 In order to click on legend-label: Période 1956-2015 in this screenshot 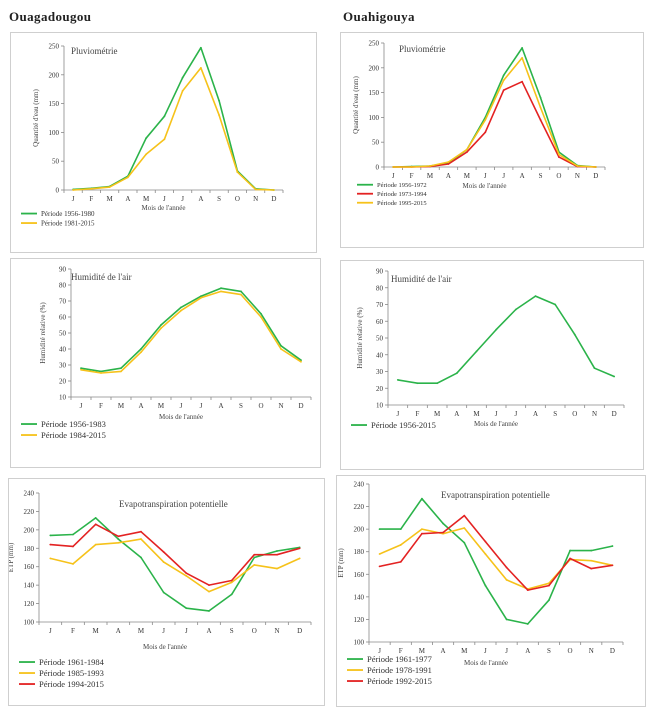, I will do `click(403, 425)`.